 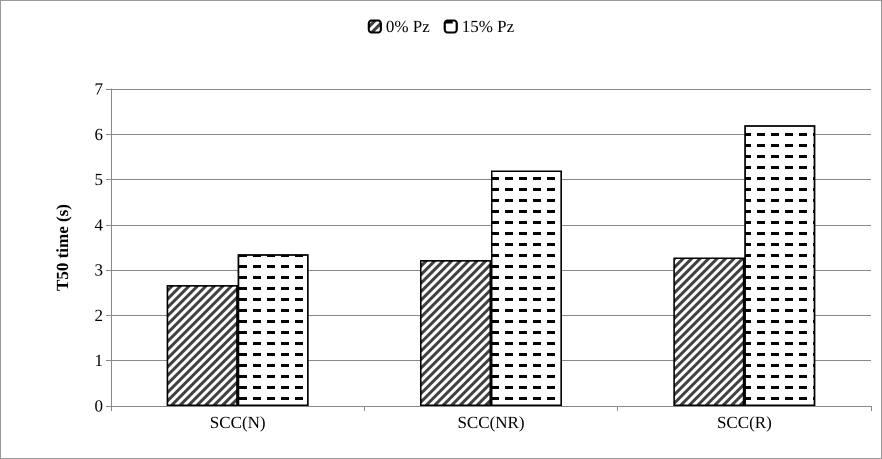 What do you see at coordinates (98, 315) in the screenshot?
I see `y-tick-label: 2` at bounding box center [98, 315].